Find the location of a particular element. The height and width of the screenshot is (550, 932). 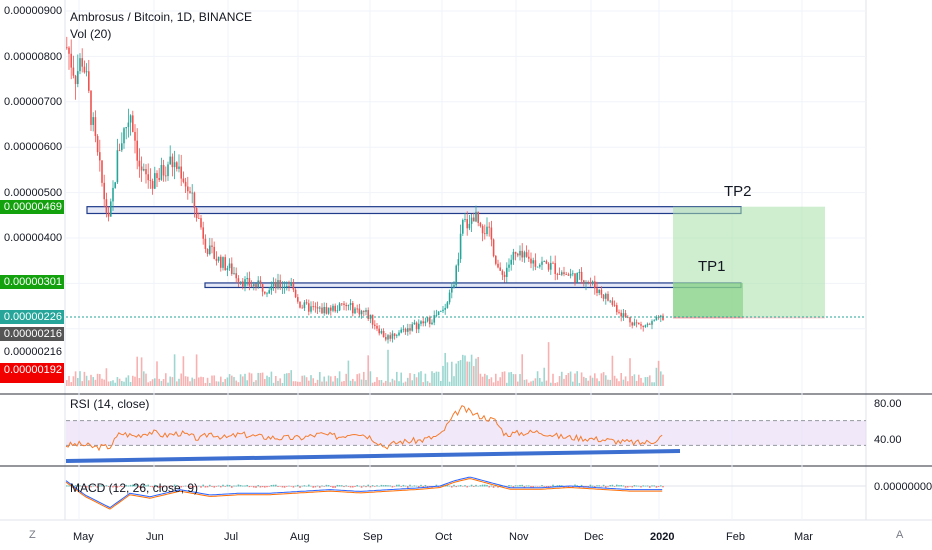

long-position-tool is located at coordinates (749, 262).